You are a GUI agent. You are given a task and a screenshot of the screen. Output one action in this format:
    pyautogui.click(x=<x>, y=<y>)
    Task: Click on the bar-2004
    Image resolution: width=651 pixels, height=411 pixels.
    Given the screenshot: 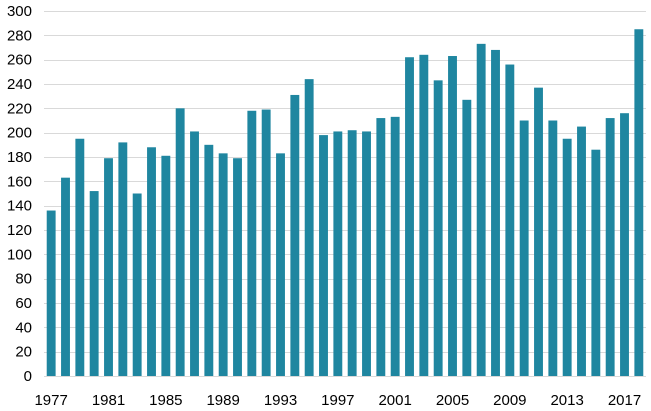 What is the action you would take?
    pyautogui.click(x=438, y=228)
    